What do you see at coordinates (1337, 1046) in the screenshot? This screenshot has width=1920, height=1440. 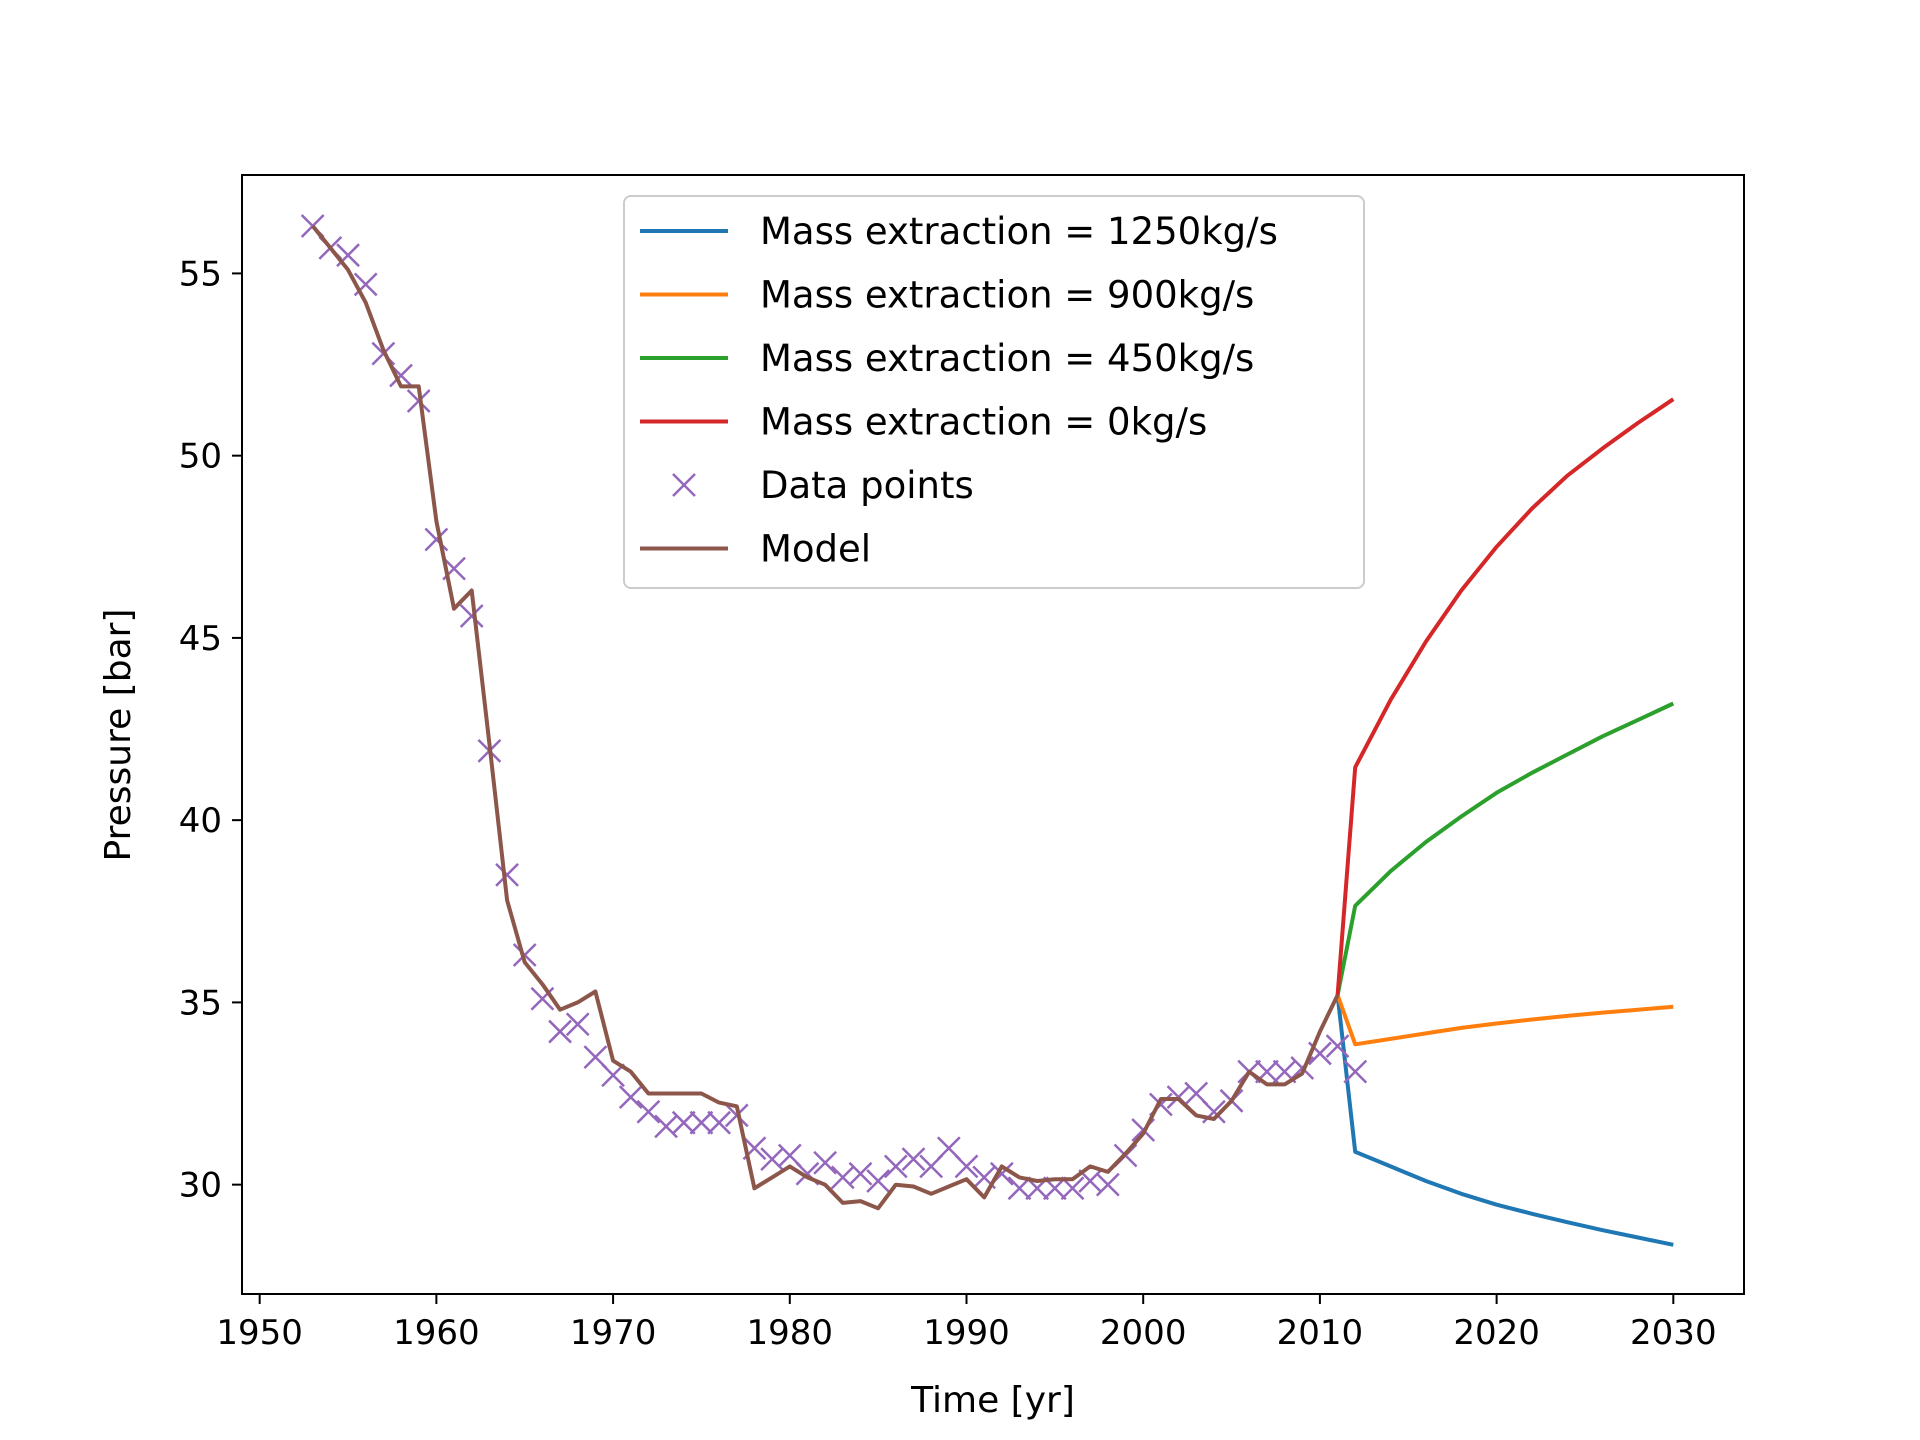 I see `data-point-2011` at bounding box center [1337, 1046].